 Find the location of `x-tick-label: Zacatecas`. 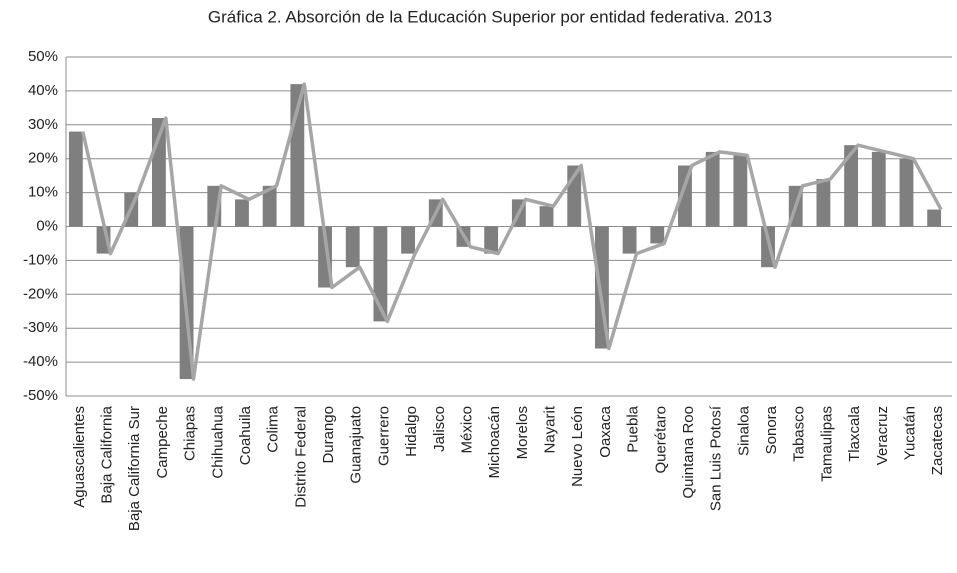

x-tick-label: Zacatecas is located at coordinates (937, 440).